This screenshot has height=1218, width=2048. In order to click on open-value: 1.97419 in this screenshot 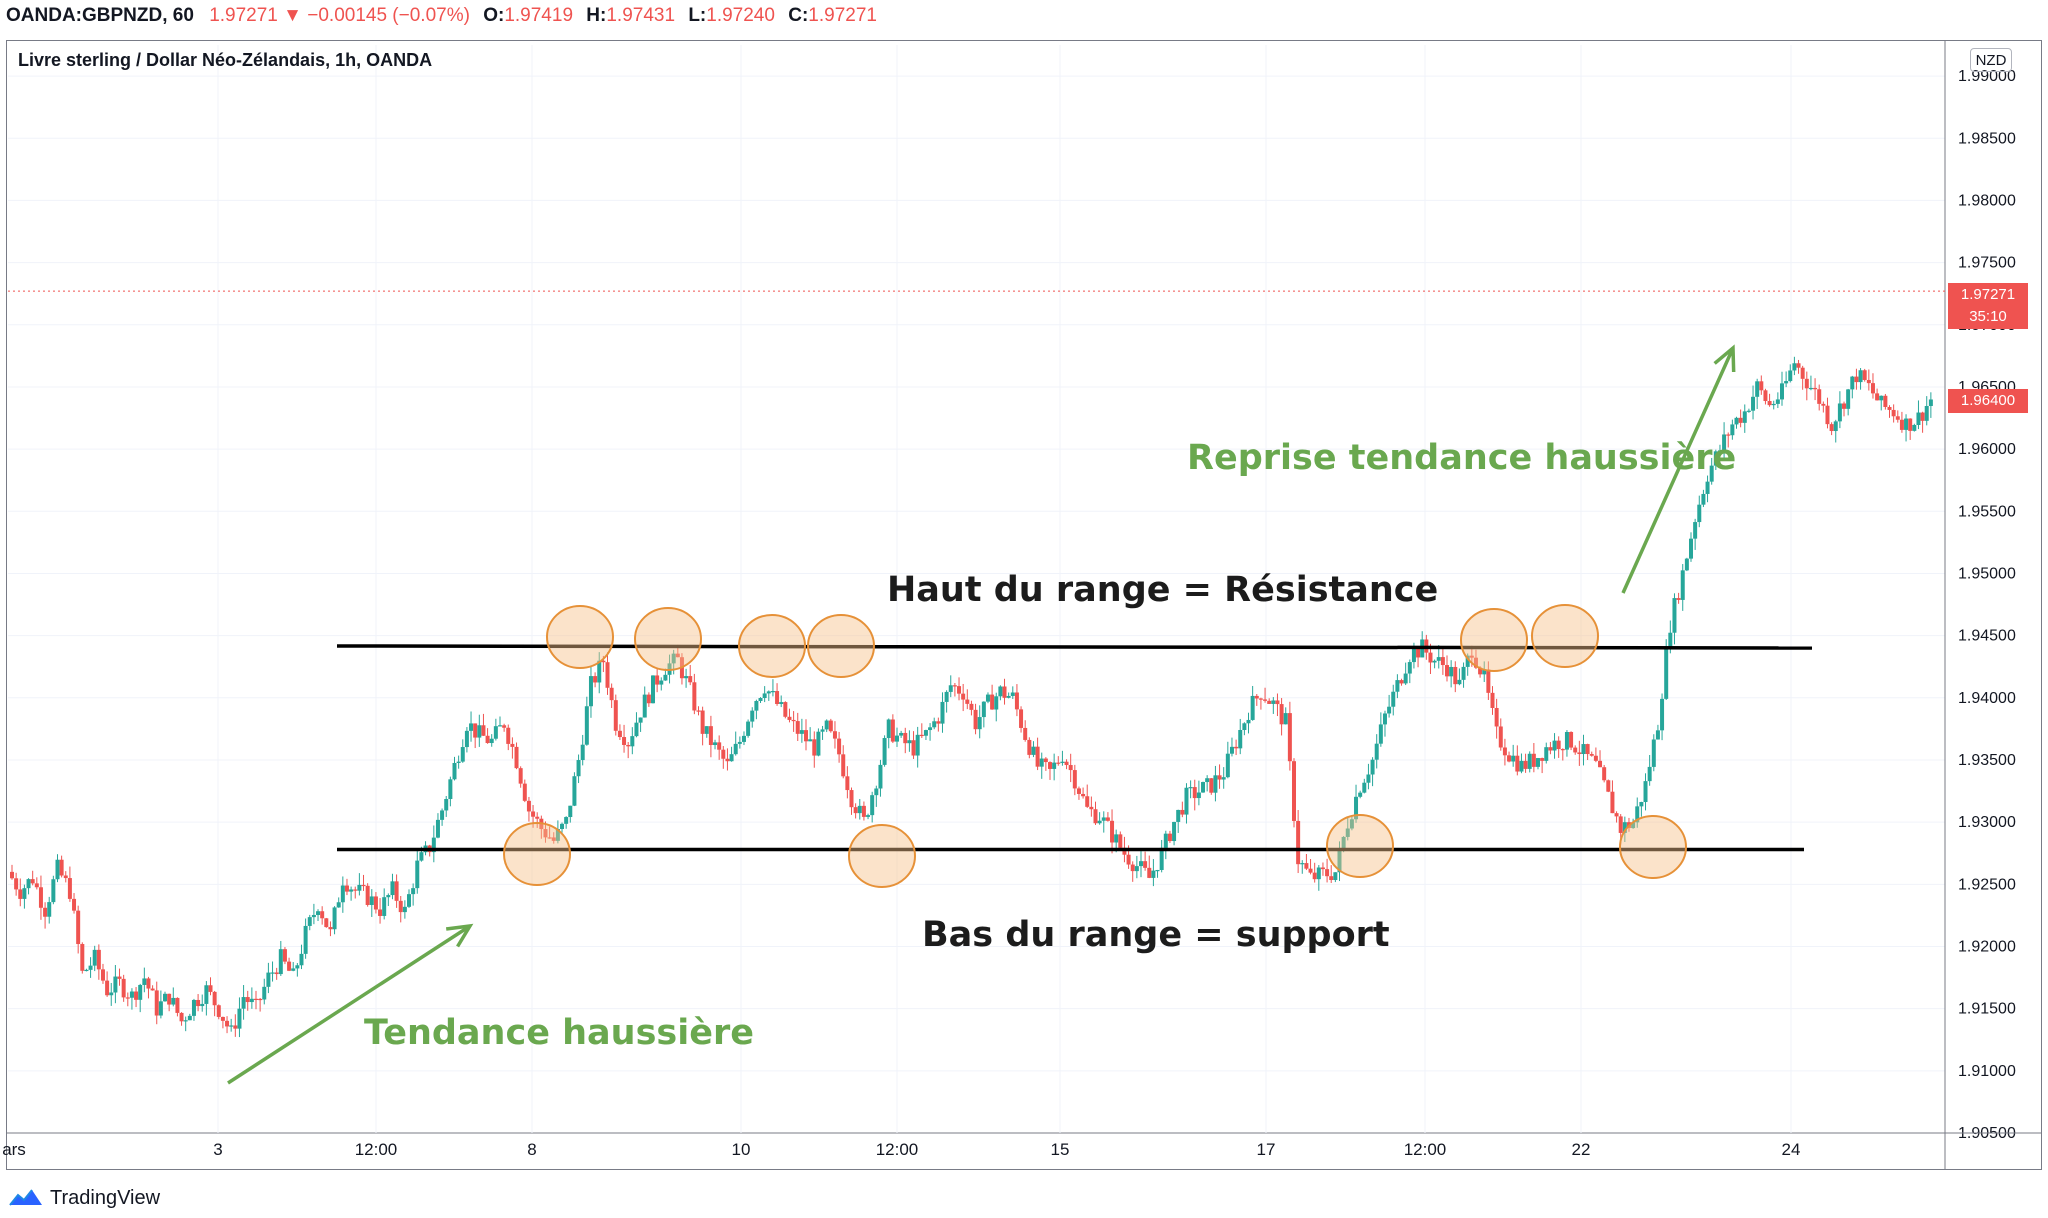, I will do `click(539, 15)`.